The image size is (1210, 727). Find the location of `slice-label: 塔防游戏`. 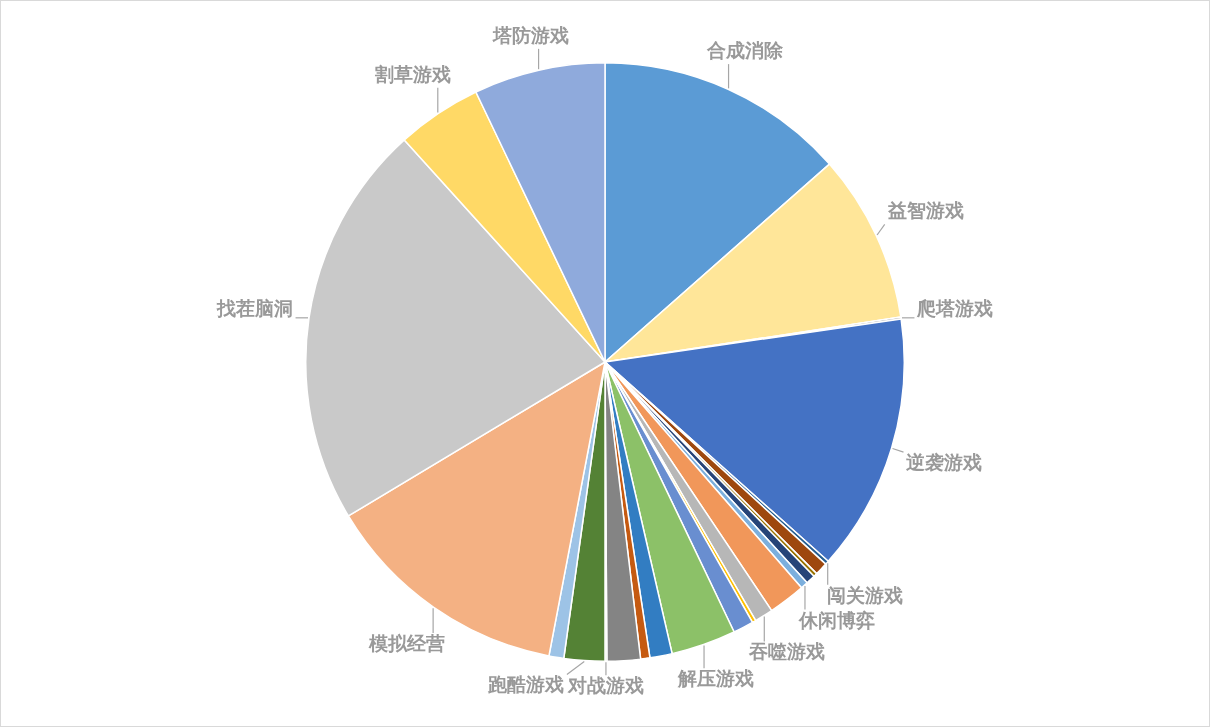

slice-label: 塔防游戏 is located at coordinates (531, 34).